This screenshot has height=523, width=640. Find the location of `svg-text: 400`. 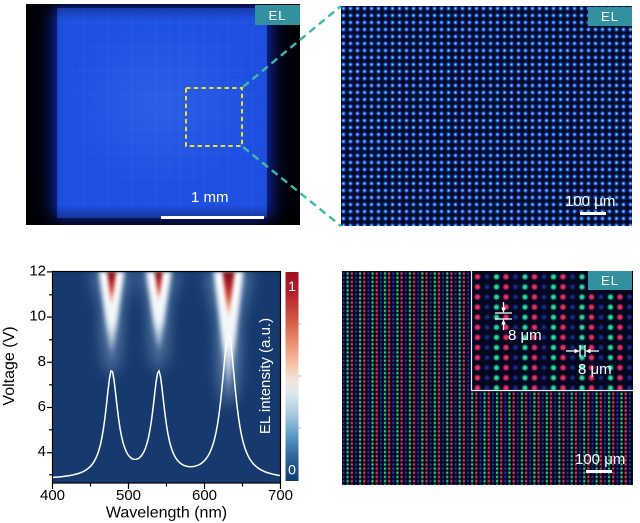

svg-text: 400 is located at coordinates (52, 495).